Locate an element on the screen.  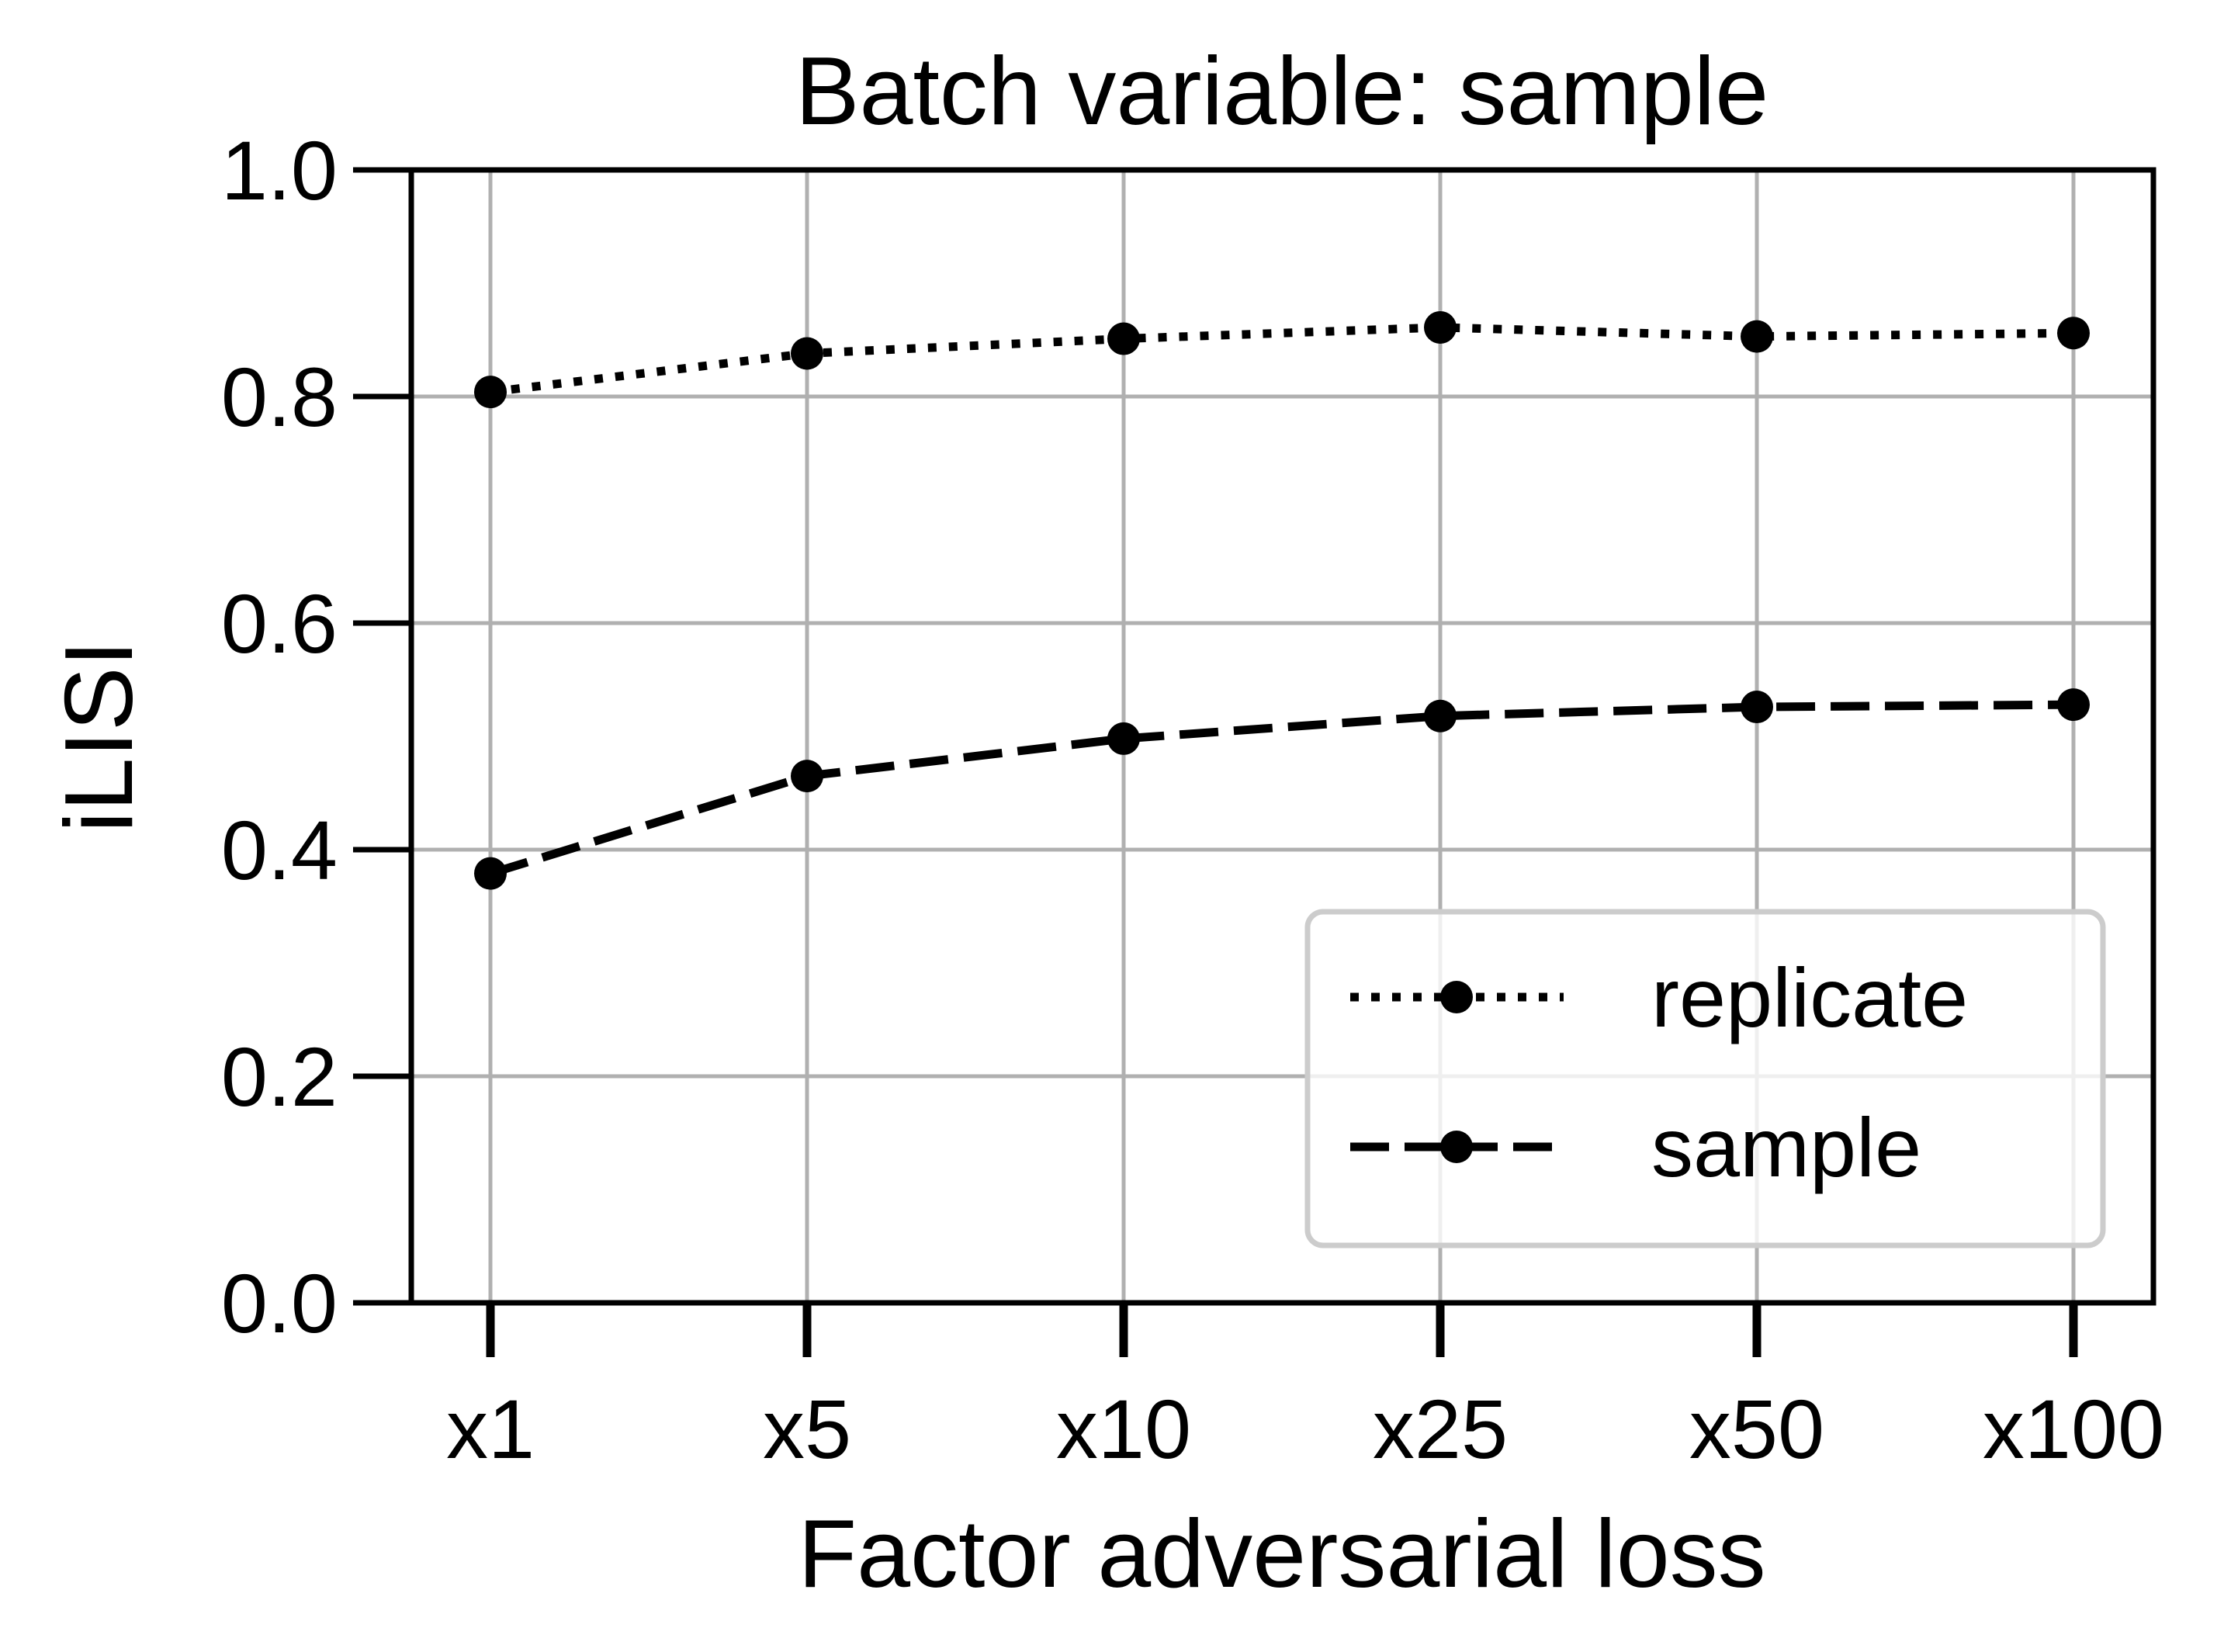
x-axis-title: Factor adversarial loss is located at coordinates (1282, 1554).